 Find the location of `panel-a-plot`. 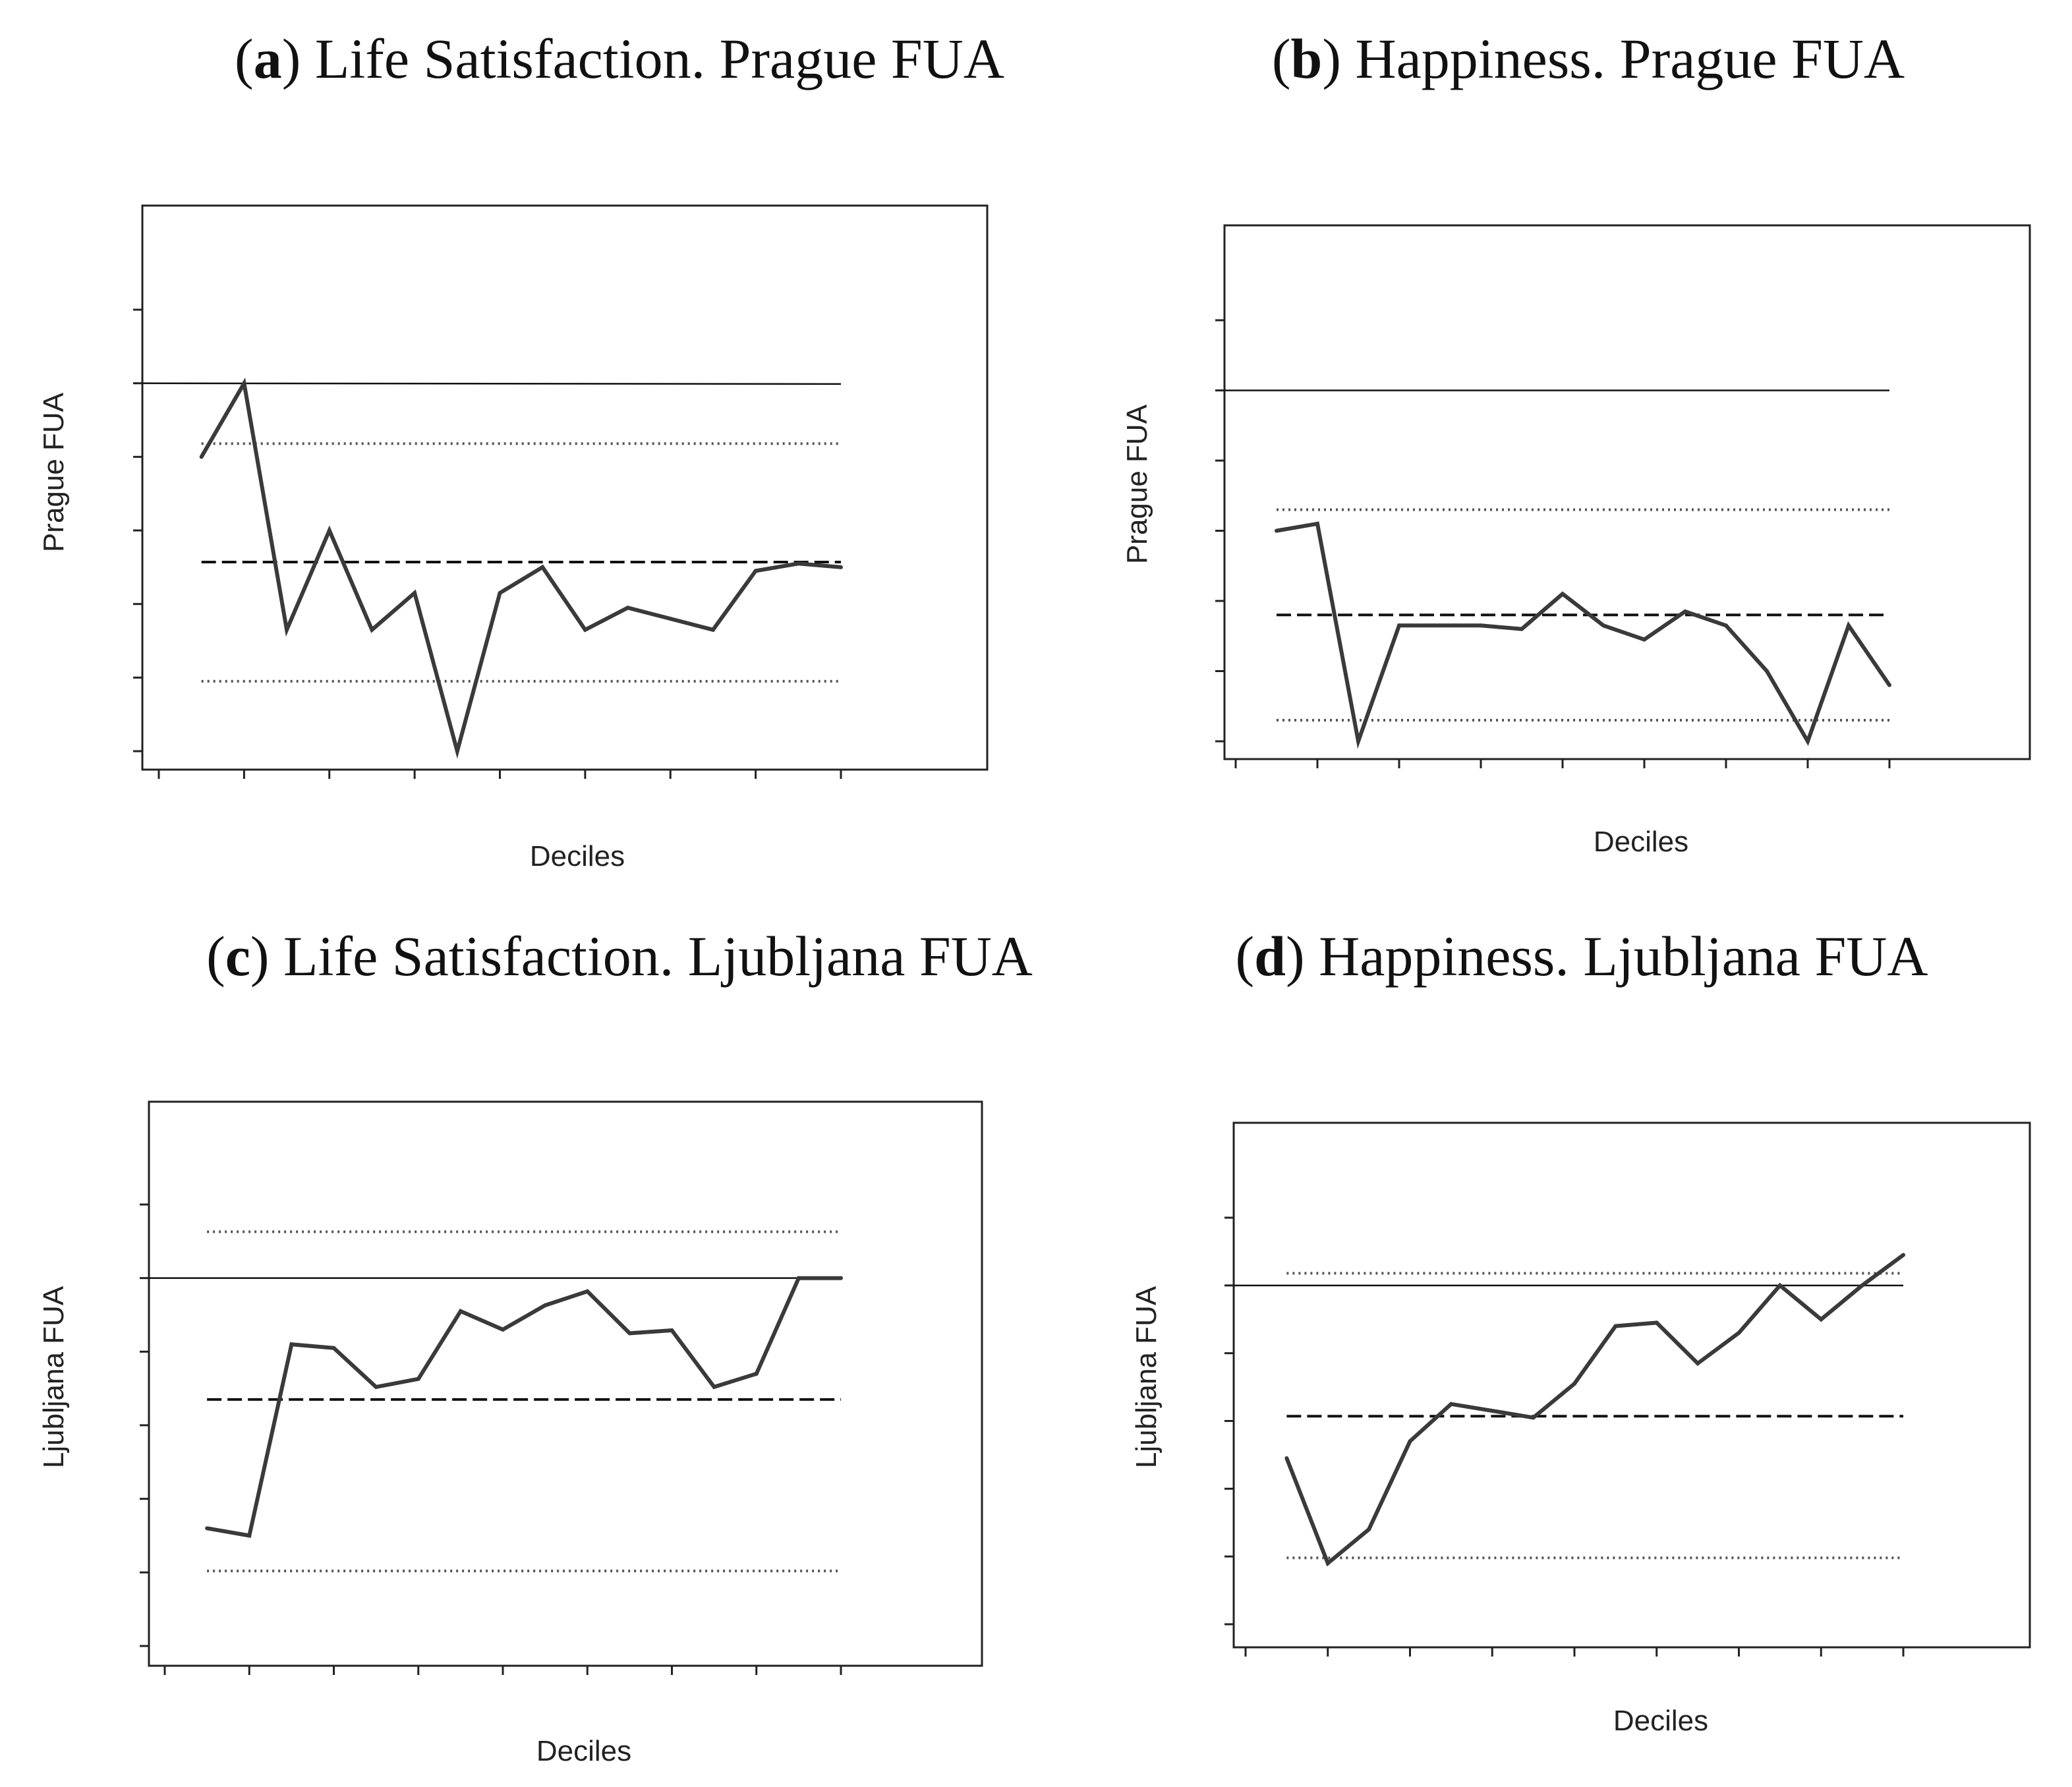

panel-a-plot is located at coordinates (561, 492).